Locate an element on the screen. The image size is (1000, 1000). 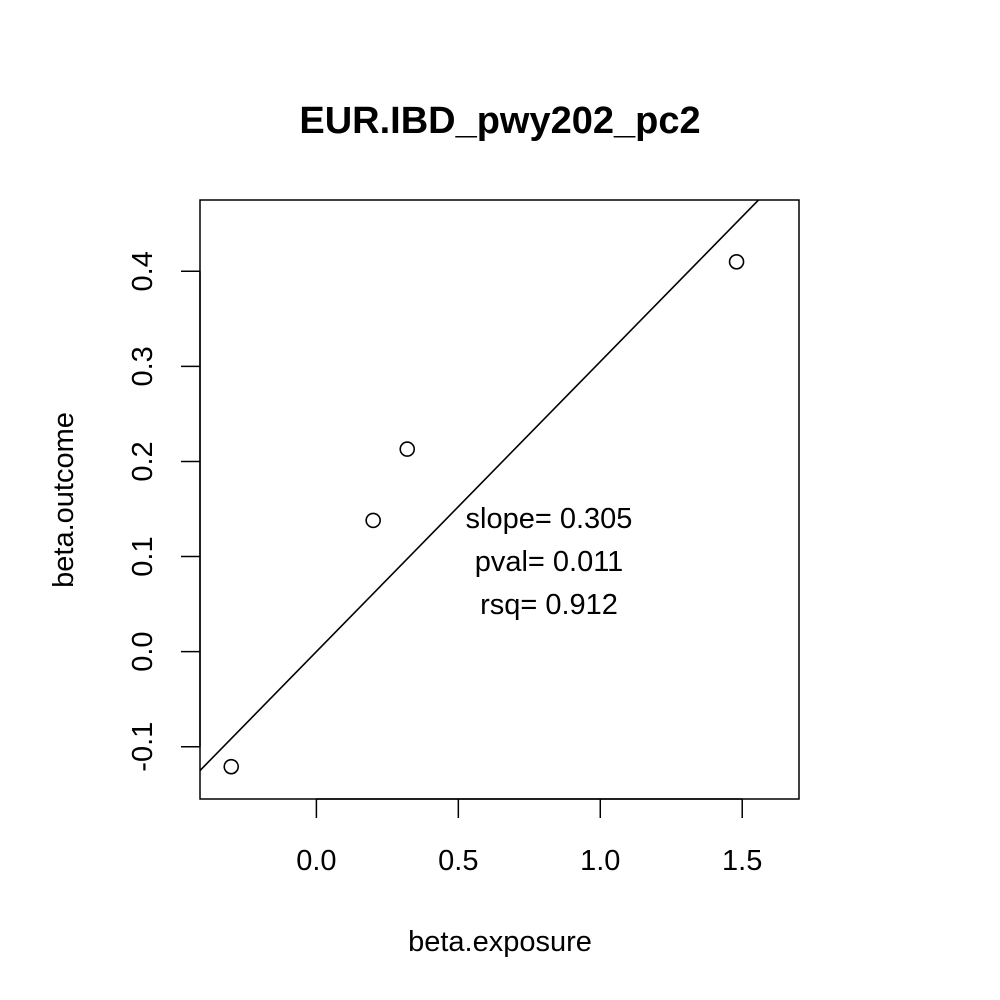
chart-title: EUR.IBD_pwy202_pc2 is located at coordinates (499, 121).